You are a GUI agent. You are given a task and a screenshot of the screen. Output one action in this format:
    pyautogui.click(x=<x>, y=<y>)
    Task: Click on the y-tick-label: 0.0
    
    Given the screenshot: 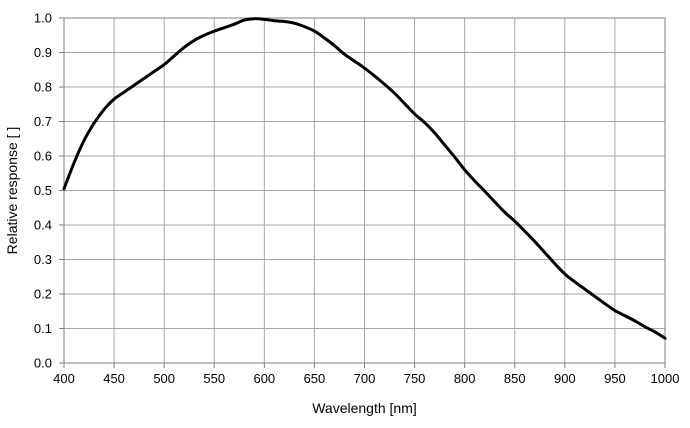 What is the action you would take?
    pyautogui.click(x=43, y=363)
    